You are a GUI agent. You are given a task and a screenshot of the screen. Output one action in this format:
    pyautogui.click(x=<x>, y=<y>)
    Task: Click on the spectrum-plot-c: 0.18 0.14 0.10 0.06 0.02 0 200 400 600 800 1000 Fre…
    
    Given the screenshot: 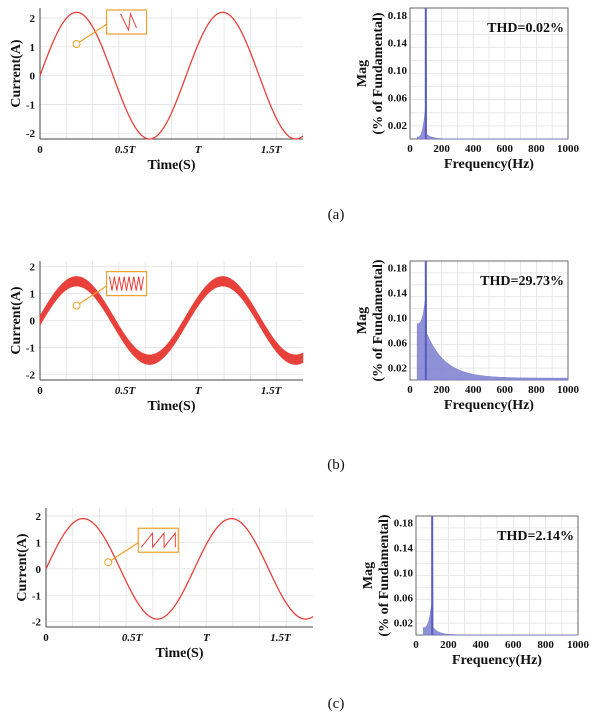 What is the action you would take?
    pyautogui.click(x=475, y=591)
    